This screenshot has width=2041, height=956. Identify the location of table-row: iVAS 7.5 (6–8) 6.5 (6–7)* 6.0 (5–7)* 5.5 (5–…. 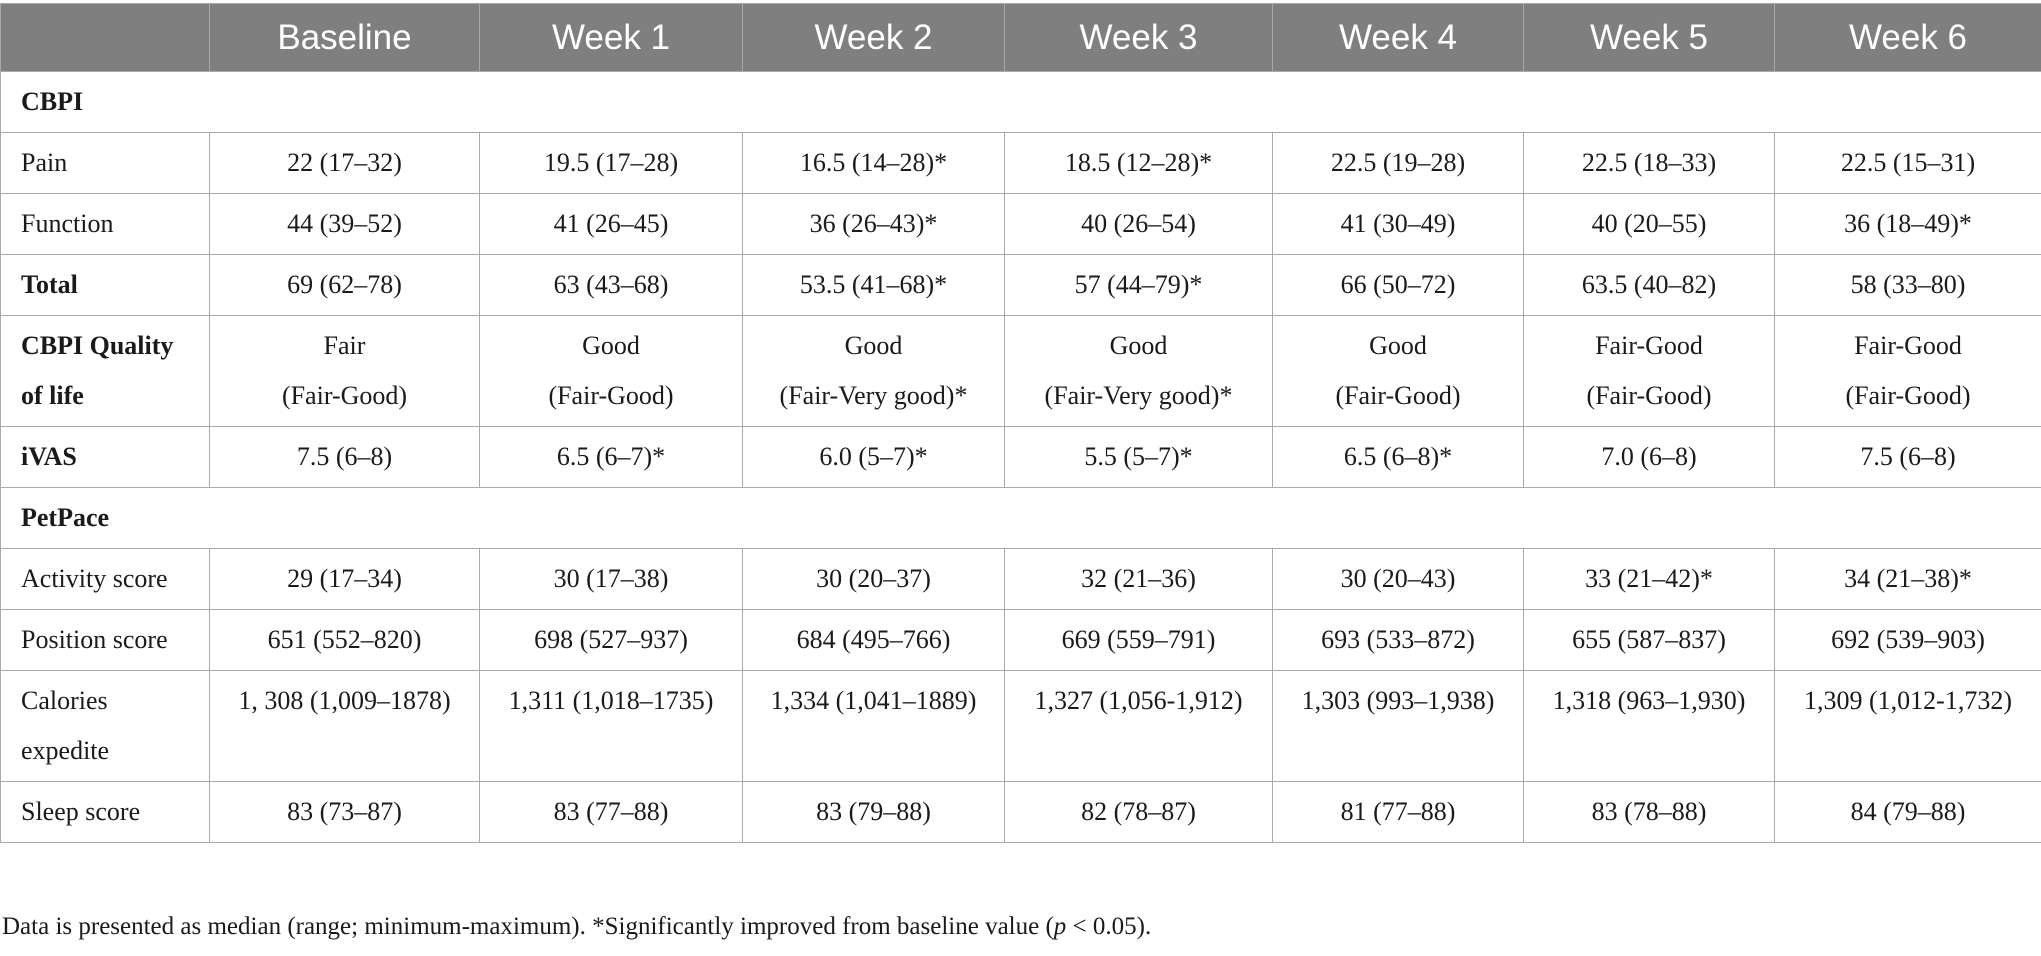
(1020, 457).